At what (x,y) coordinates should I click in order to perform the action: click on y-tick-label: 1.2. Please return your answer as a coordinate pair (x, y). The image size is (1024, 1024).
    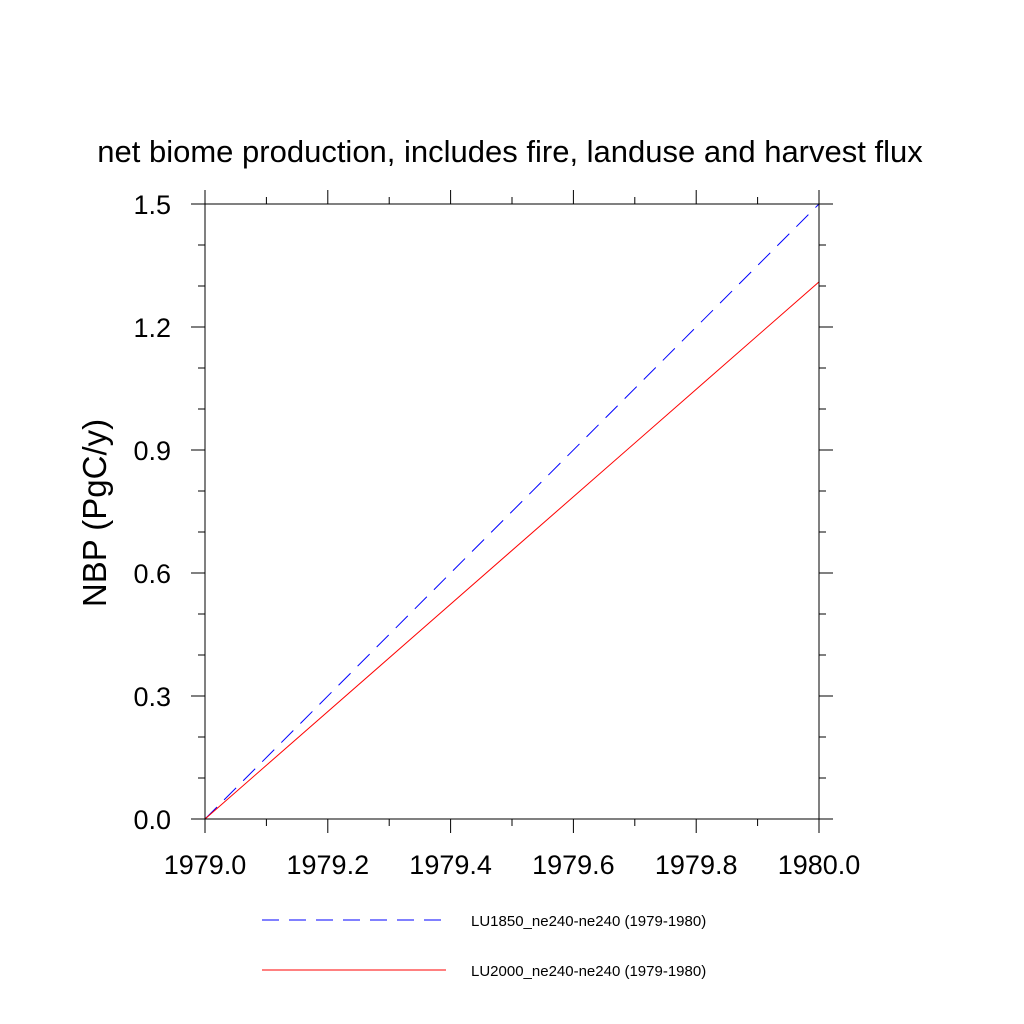
    Looking at the image, I should click on (152, 328).